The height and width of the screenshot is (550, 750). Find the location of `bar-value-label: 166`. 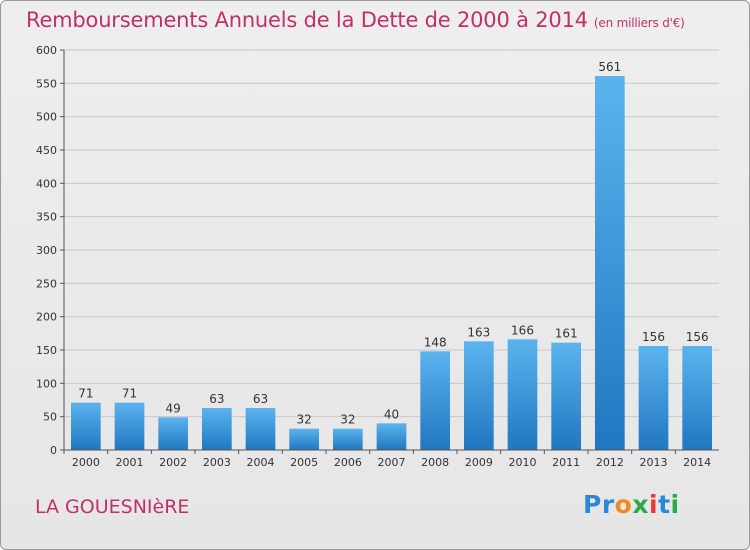

bar-value-label: 166 is located at coordinates (522, 330).